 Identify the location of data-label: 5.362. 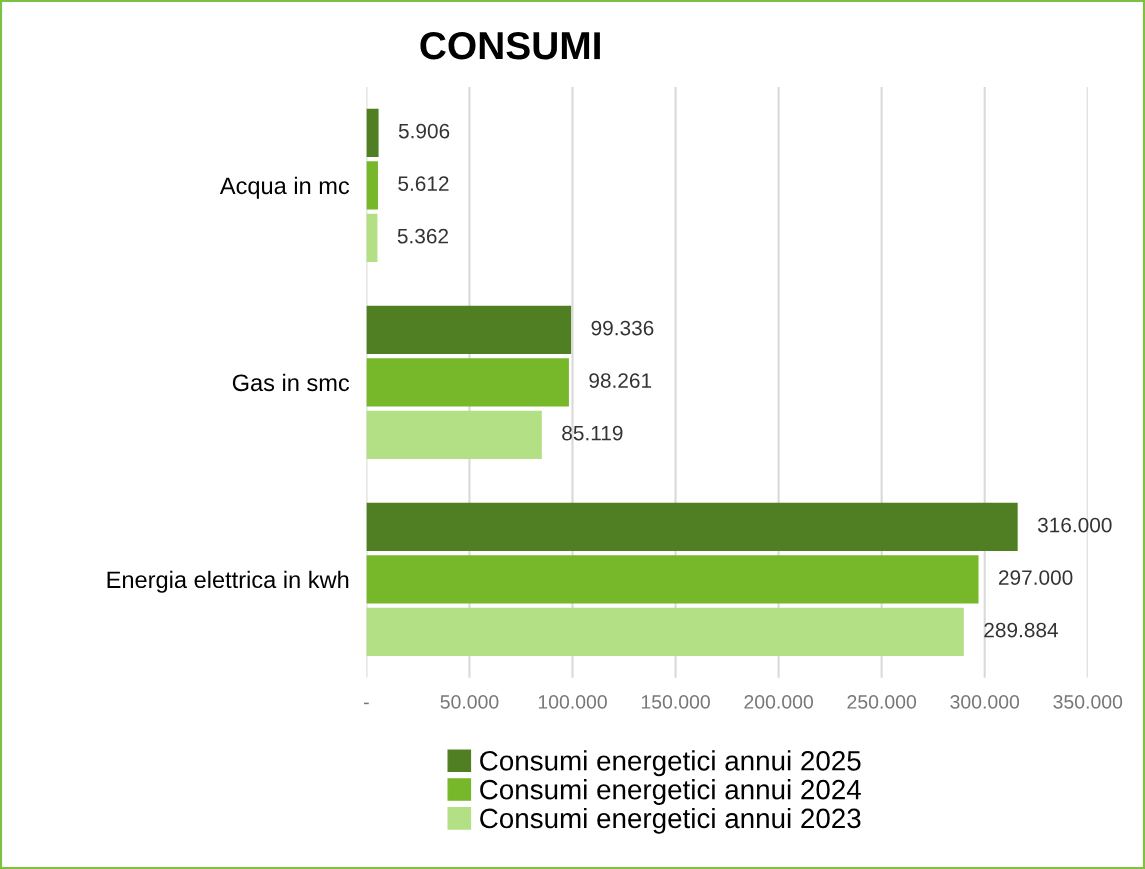
(422, 236).